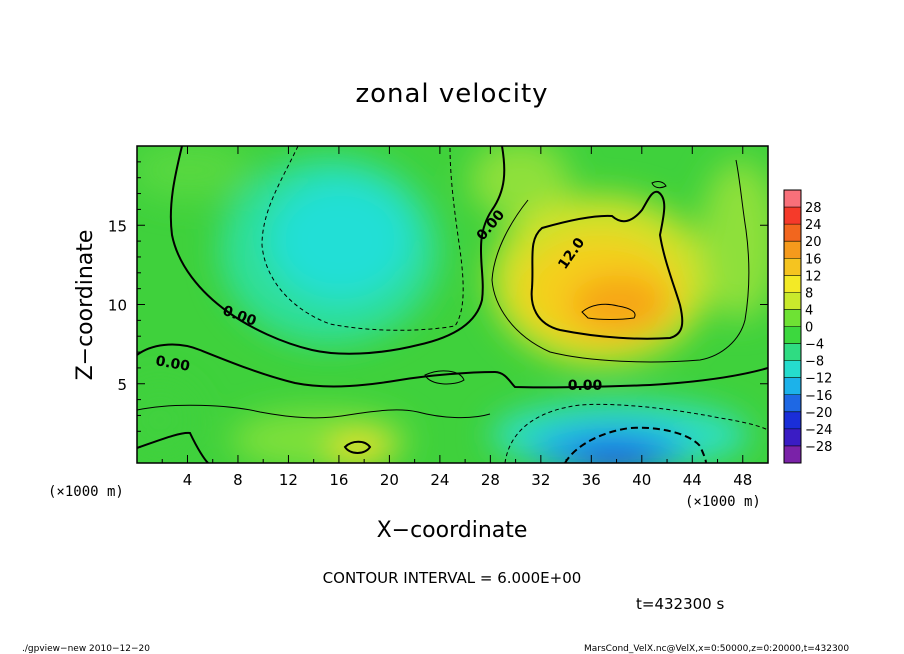 The image size is (904, 654). What do you see at coordinates (818, 396) in the screenshot?
I see `colorbar-label: −16` at bounding box center [818, 396].